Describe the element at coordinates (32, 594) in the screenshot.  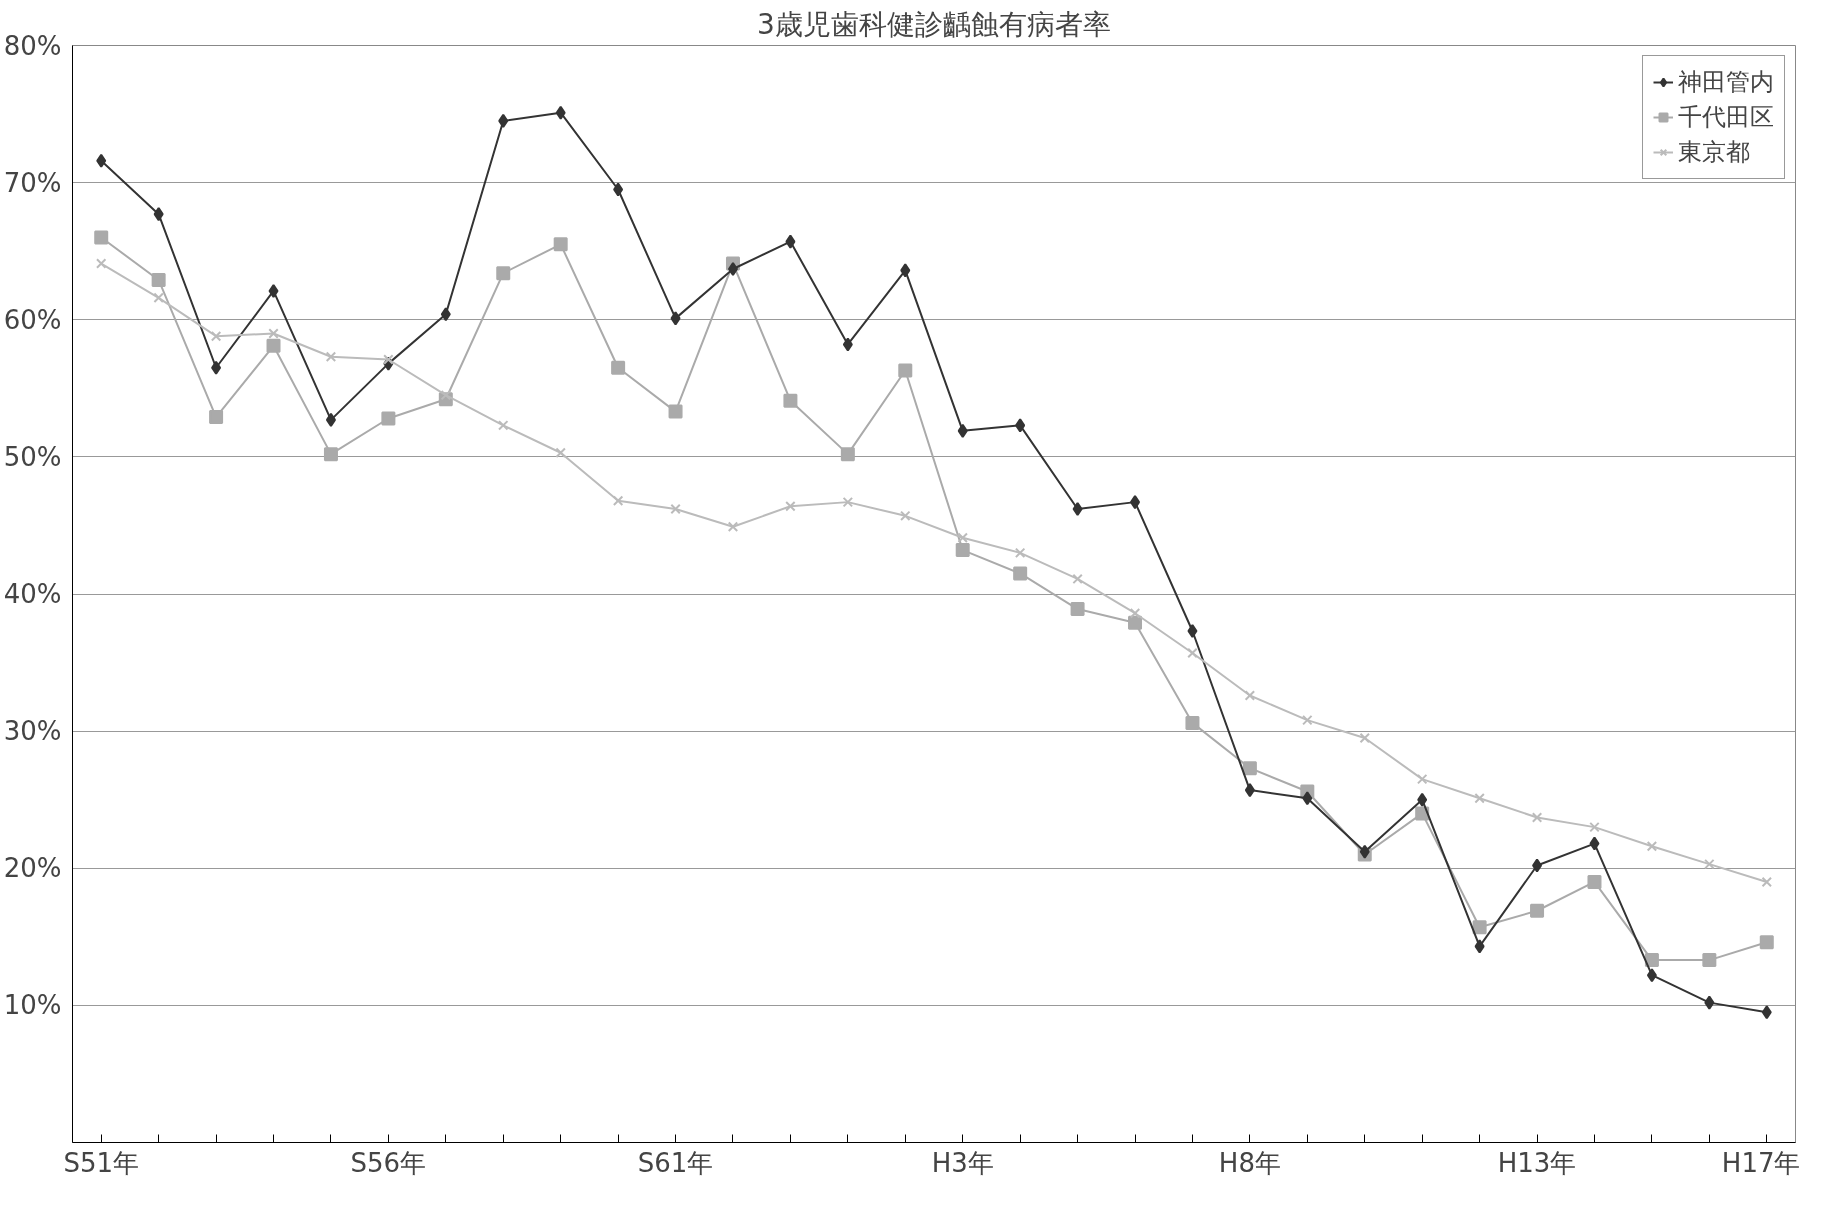
I see `y-tick-label: 40%` at that location.